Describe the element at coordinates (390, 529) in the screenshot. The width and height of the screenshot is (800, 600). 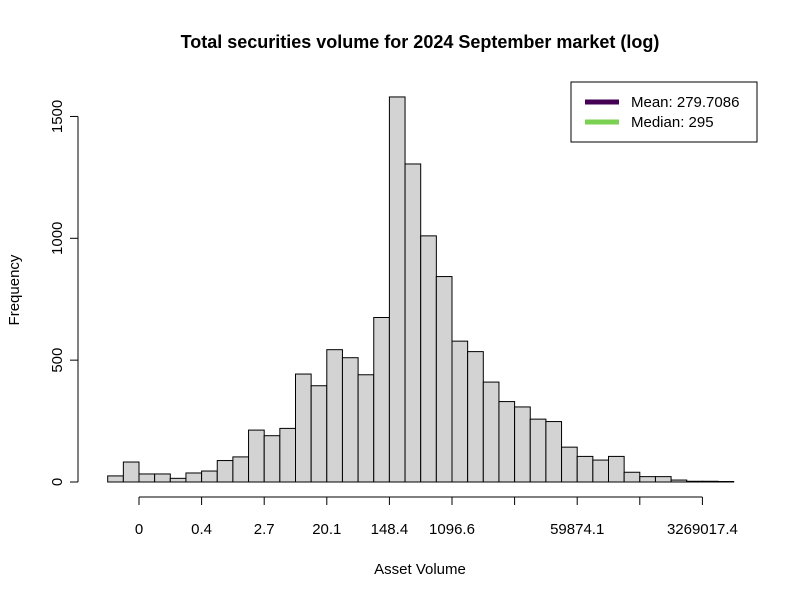
I see `x-tick-label: 148.4` at that location.